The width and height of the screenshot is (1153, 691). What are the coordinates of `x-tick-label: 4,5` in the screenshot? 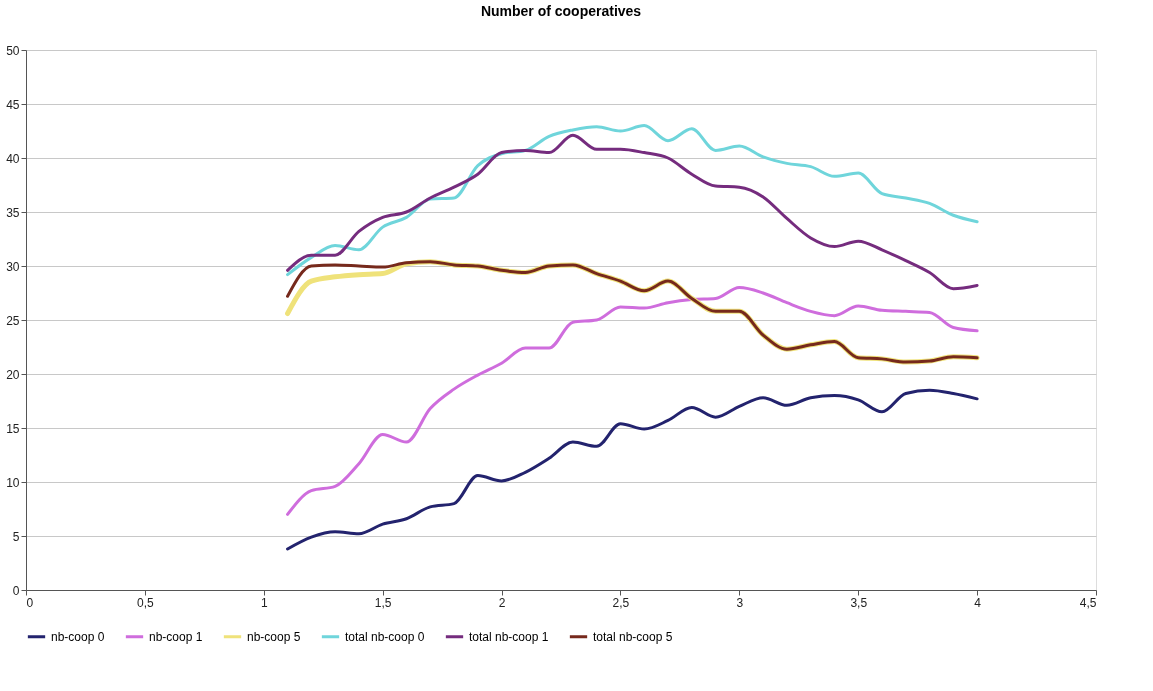 It's located at (1088, 602).